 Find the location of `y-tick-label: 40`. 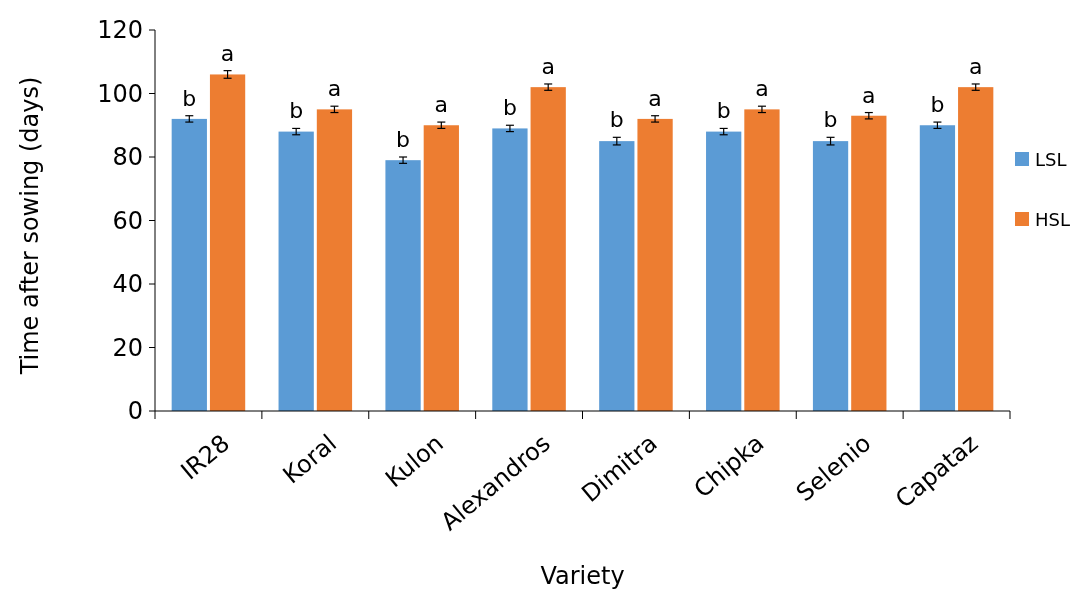

y-tick-label: 40 is located at coordinates (127, 284).